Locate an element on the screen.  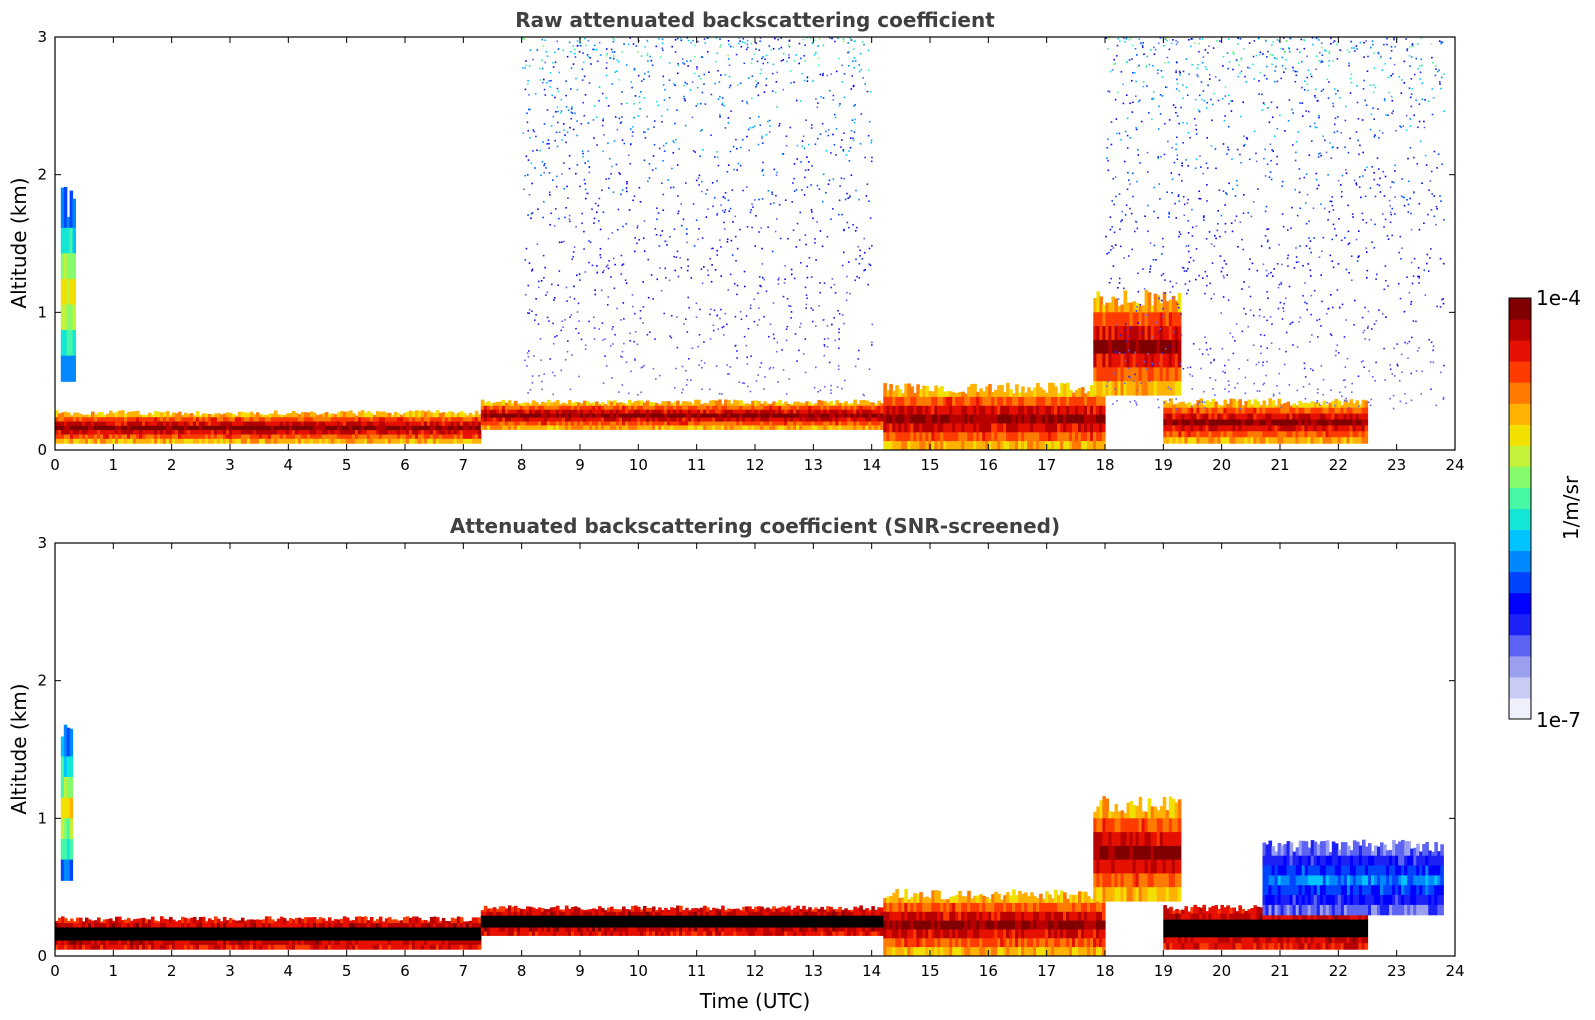
x-tick-label: 11 is located at coordinates (696, 971).